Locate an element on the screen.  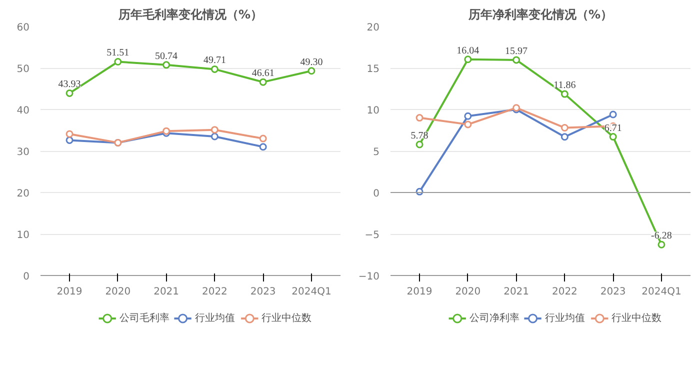
data-label: -6.28 is located at coordinates (661, 236).